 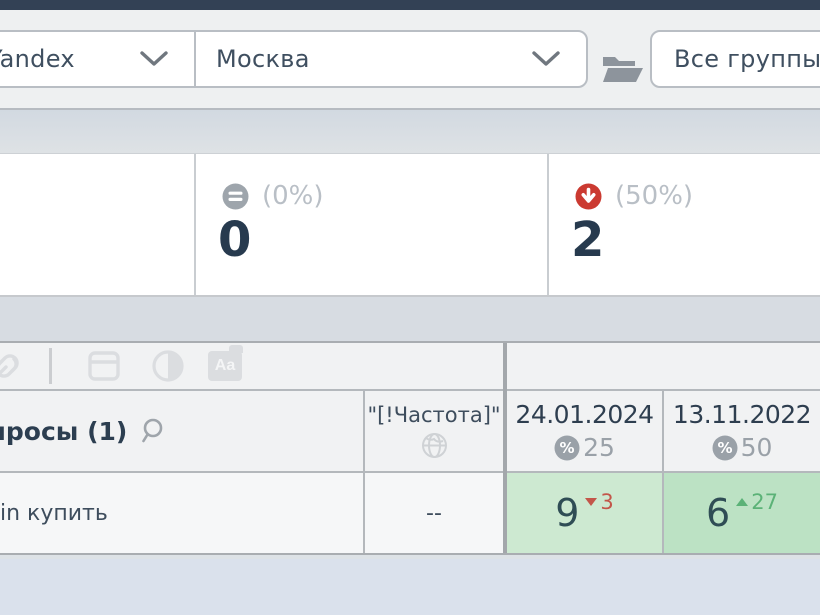 I want to click on keywords-label: Запросы (1), so click(x=64, y=431).